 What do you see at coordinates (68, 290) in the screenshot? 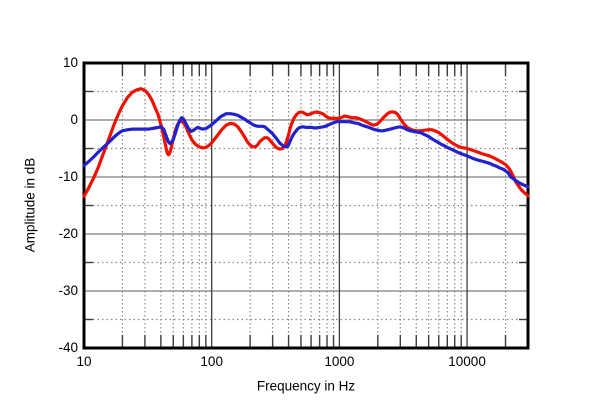
I see `y-tick-label: -30` at bounding box center [68, 290].